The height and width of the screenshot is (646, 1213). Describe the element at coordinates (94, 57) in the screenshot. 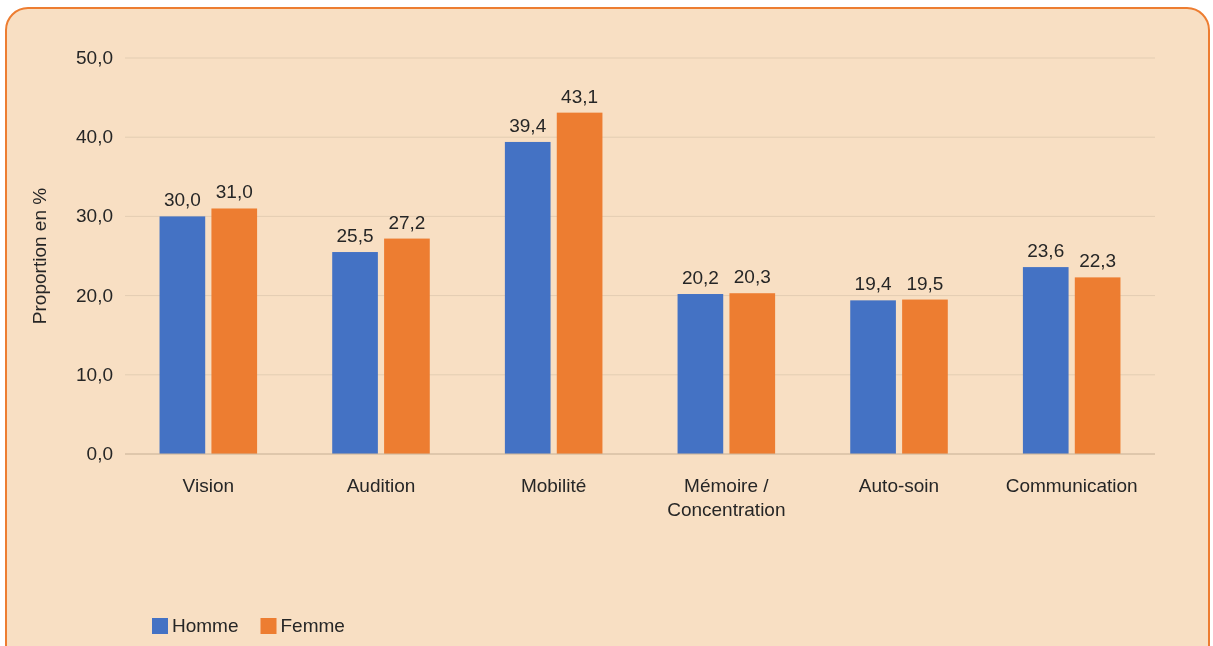

I see `y-tick-label: 50,0` at that location.